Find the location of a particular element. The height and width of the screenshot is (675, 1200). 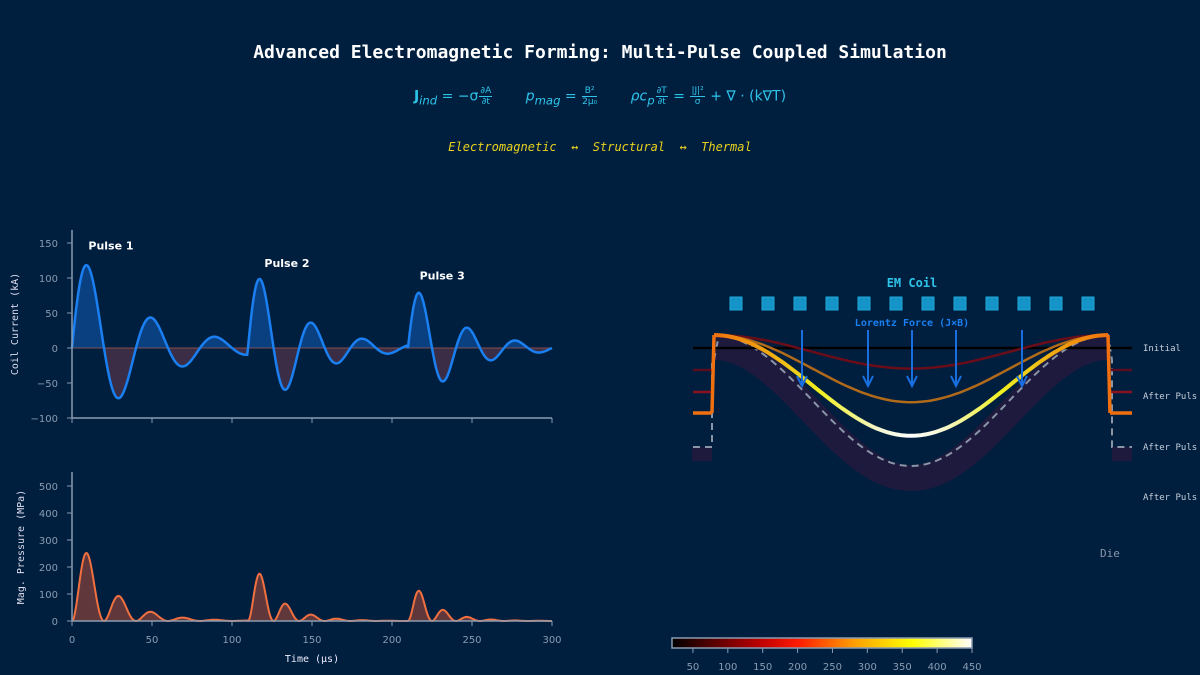

stage-label: Initial is located at coordinates (1162, 349).